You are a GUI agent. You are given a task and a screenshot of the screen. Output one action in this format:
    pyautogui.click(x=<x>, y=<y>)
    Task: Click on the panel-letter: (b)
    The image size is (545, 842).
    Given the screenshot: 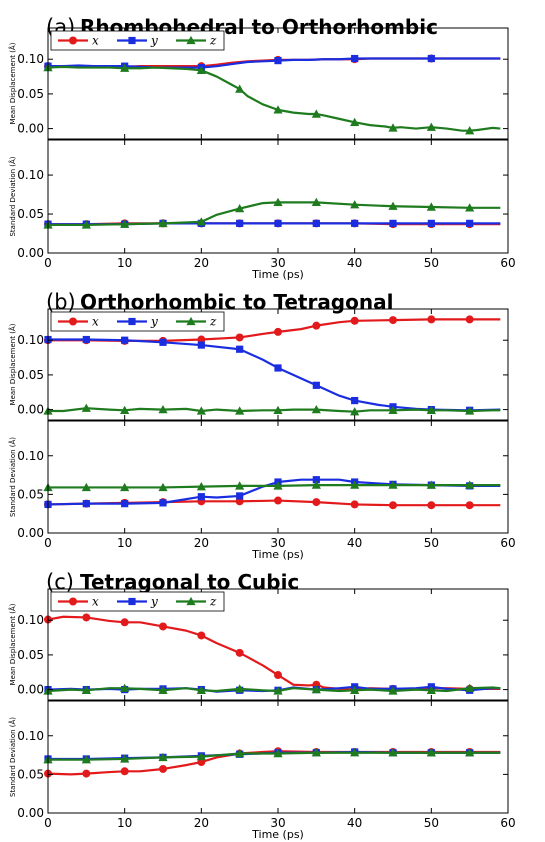 What is the action you would take?
    pyautogui.click(x=61, y=302)
    